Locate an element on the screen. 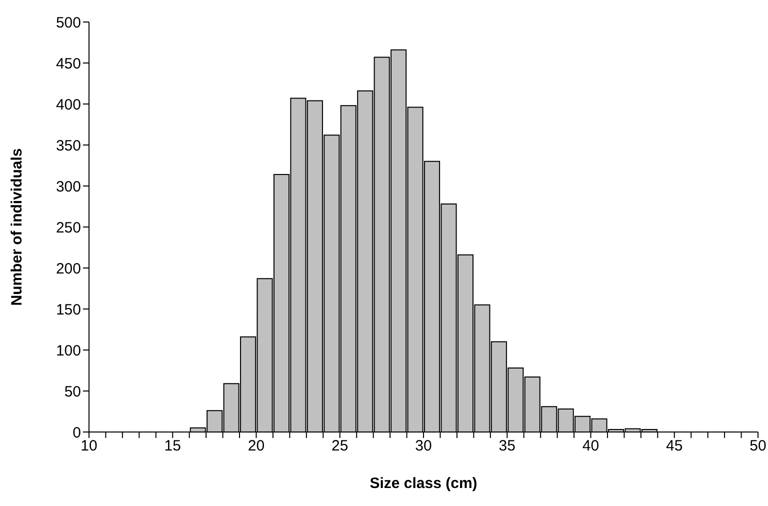  x-tick-label: 35 is located at coordinates (507, 446).